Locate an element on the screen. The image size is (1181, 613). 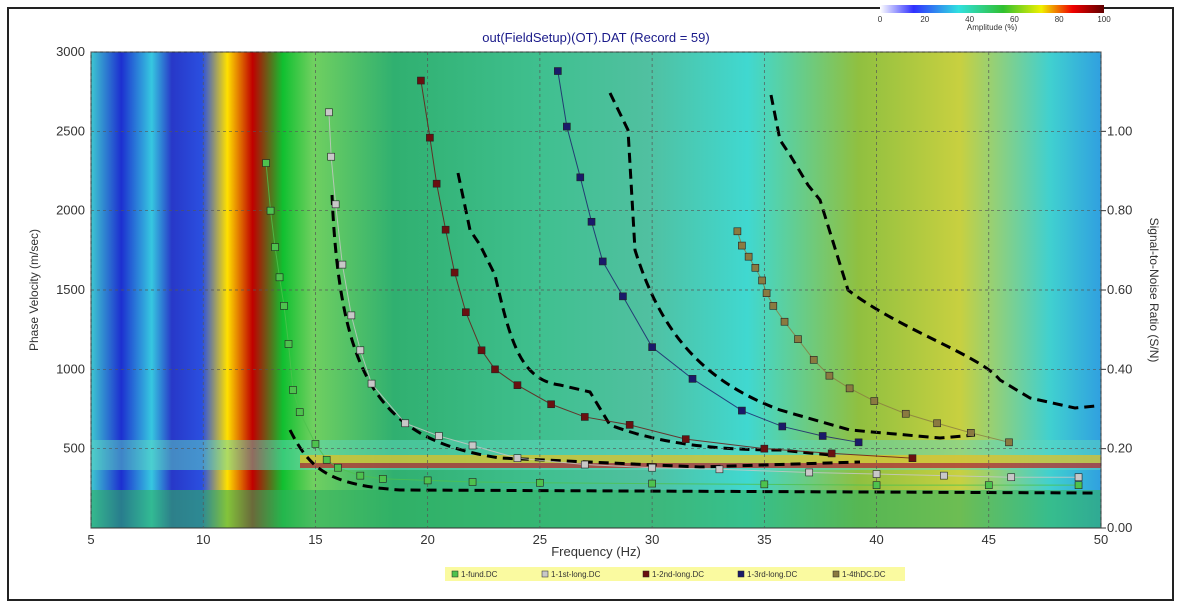
legend is located at coordinates (675, 574).